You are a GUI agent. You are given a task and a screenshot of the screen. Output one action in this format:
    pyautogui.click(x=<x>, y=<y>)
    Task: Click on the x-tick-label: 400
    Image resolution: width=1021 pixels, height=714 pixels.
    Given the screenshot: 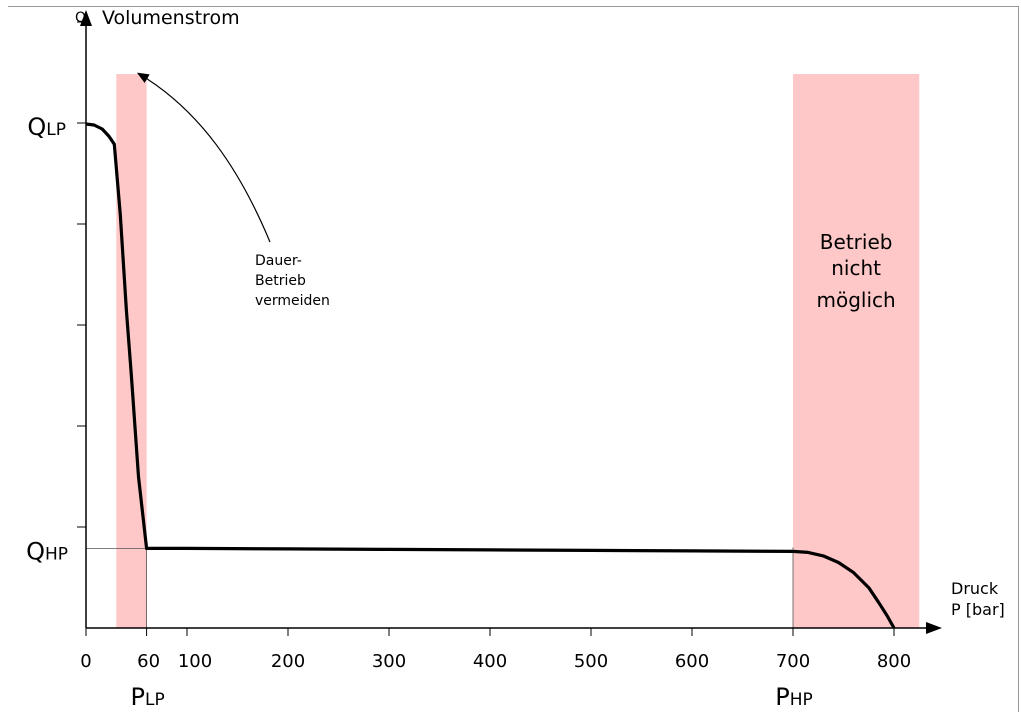 What is the action you would take?
    pyautogui.click(x=490, y=661)
    